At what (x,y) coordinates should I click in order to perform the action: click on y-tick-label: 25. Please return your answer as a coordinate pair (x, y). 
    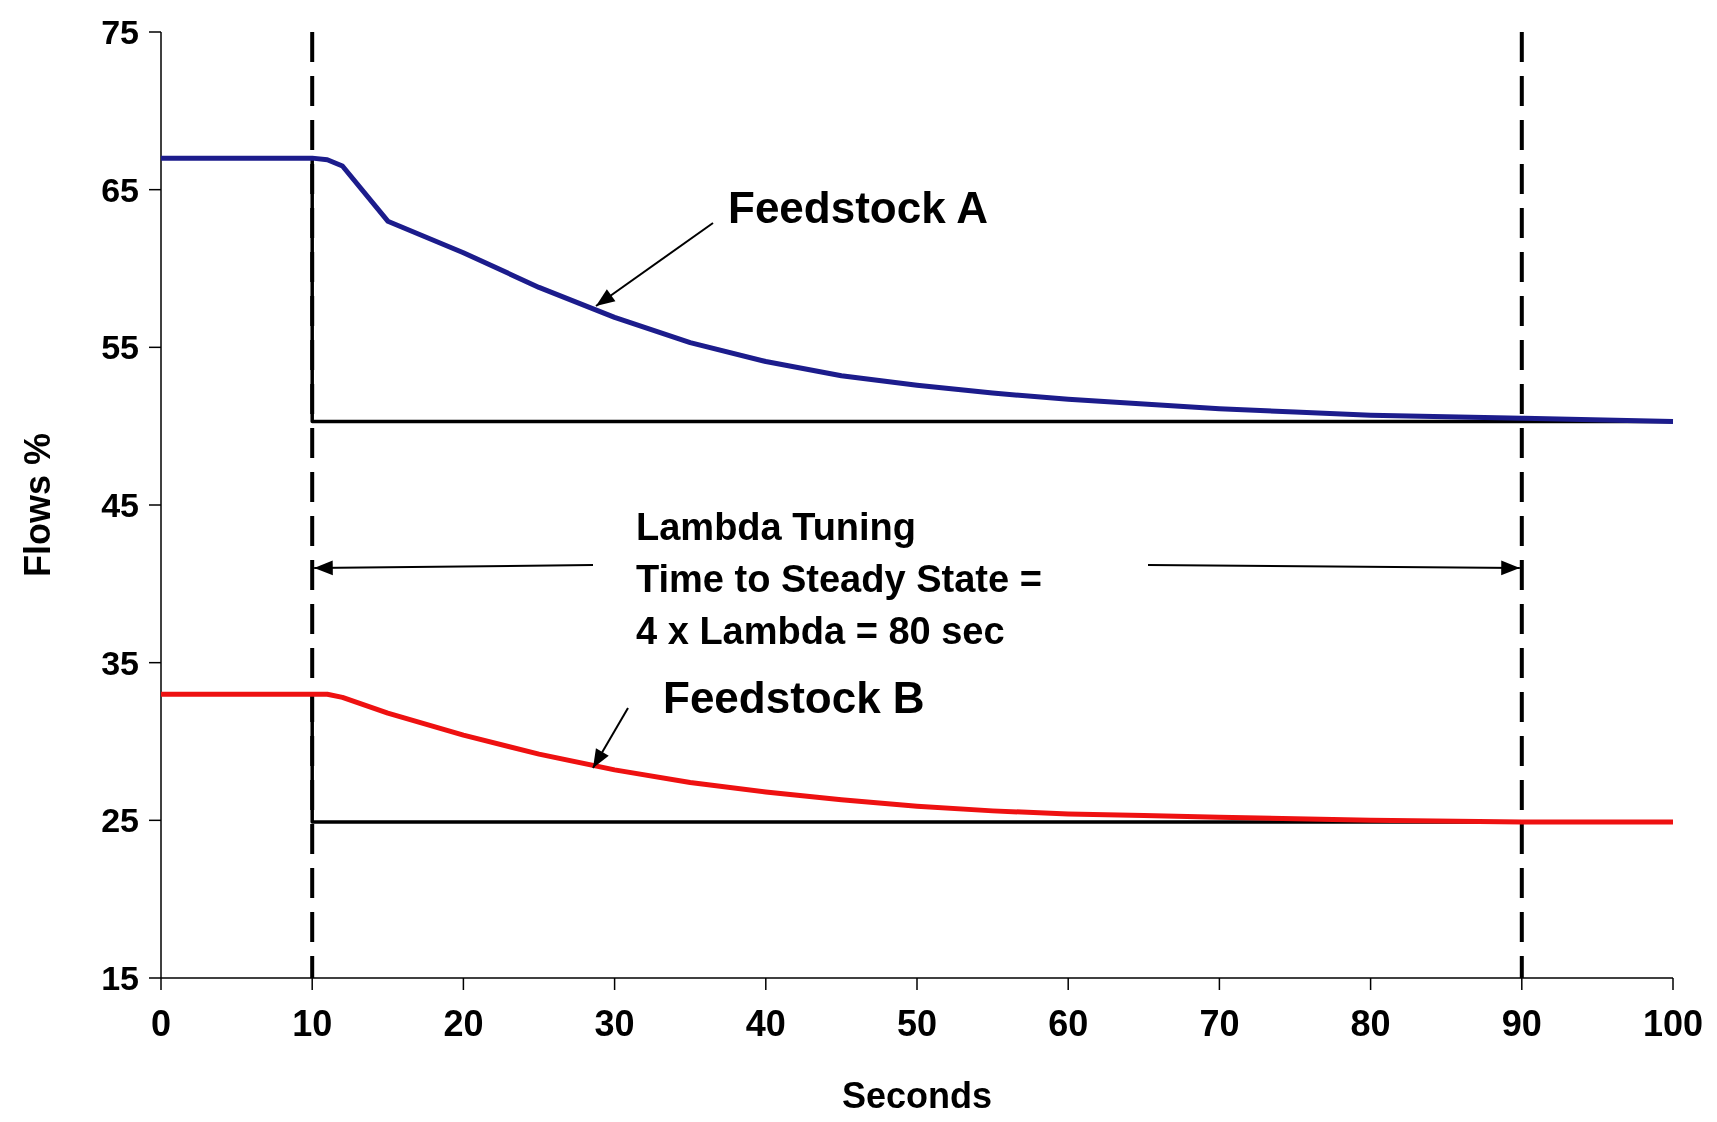
    Looking at the image, I should click on (120, 820).